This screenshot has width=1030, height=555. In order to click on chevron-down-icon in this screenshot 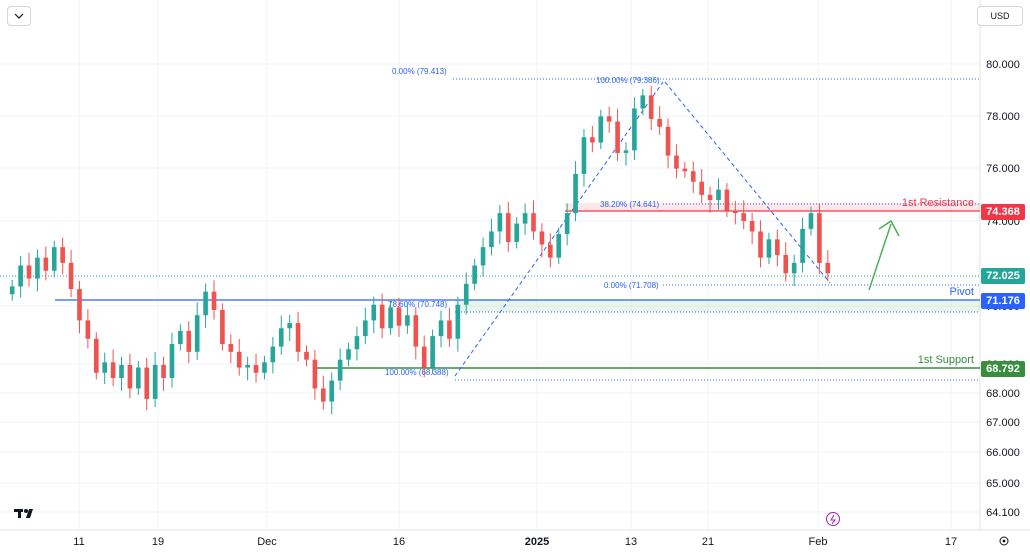, I will do `click(19, 16)`.